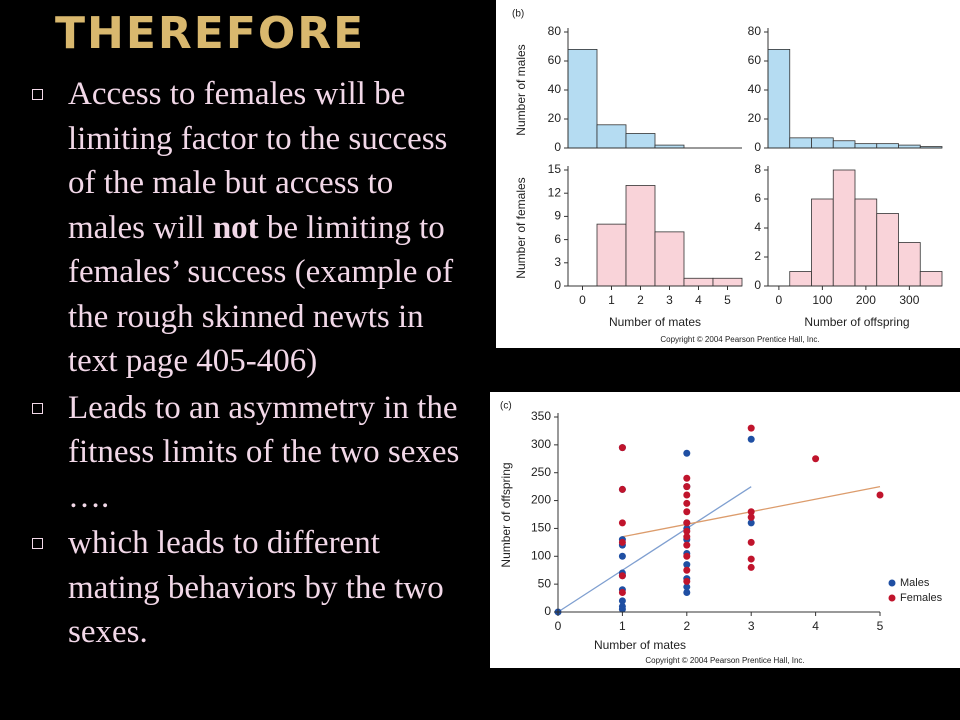 This screenshot has height=720, width=960. I want to click on x-tick-label: 4, so click(698, 300).